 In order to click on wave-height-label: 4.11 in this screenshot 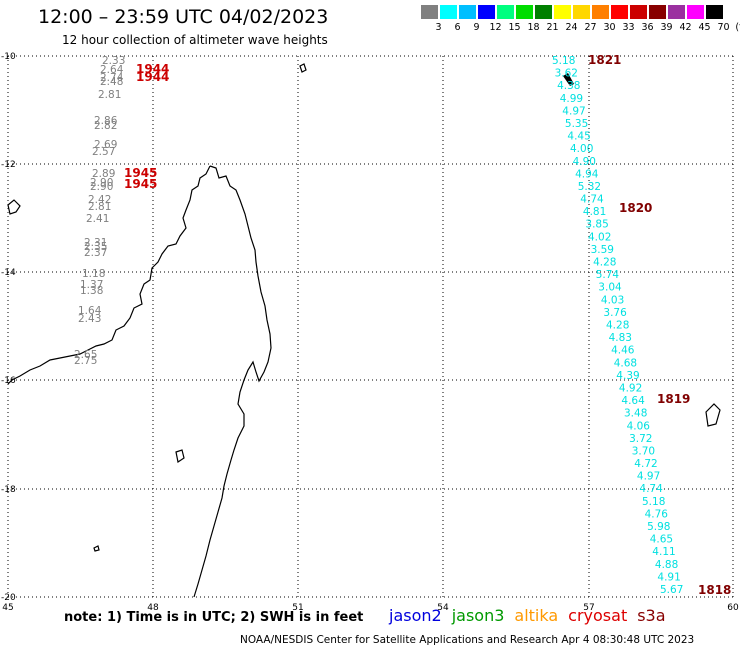, I will do `click(663, 552)`.